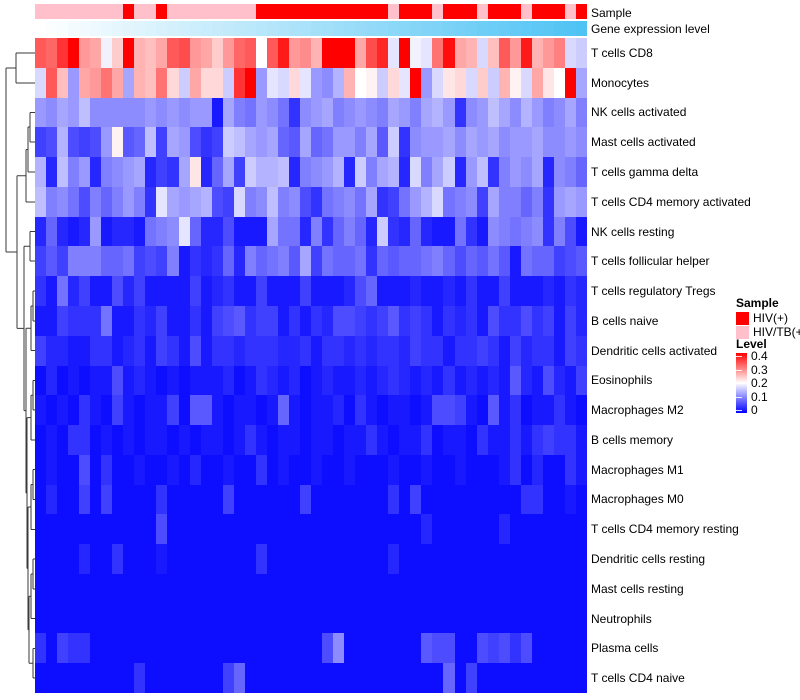  What do you see at coordinates (632, 439) in the screenshot?
I see `row-label: B cells memory` at bounding box center [632, 439].